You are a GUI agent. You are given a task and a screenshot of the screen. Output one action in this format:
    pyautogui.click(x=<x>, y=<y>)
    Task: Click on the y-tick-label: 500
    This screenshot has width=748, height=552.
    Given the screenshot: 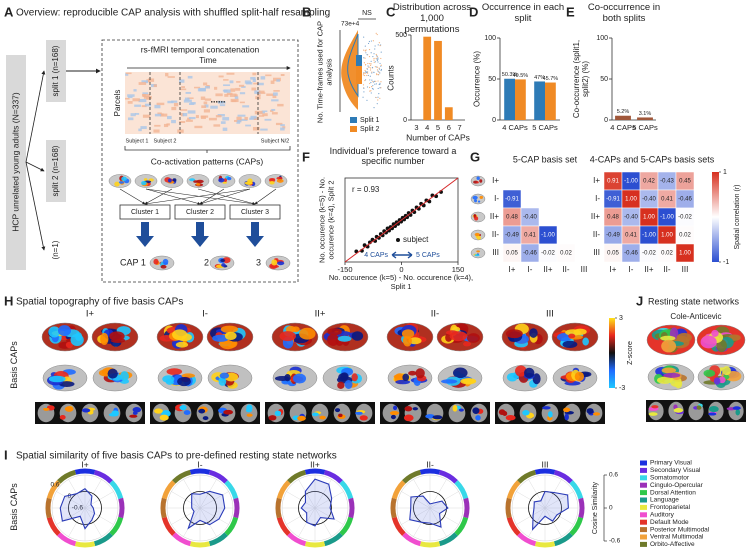 What is the action you would take?
    pyautogui.click(x=401, y=35)
    